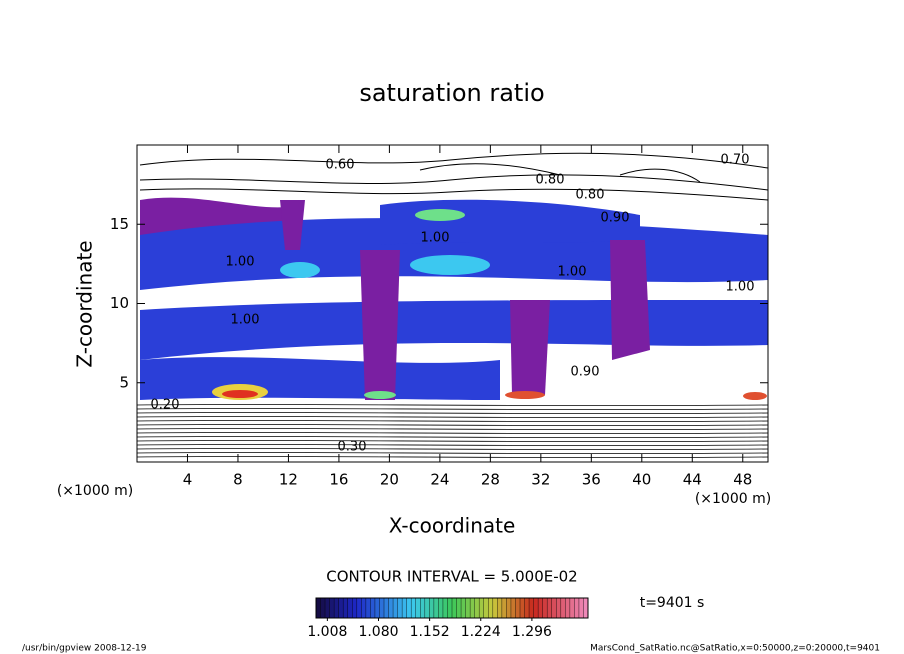 This screenshot has height=654, width=904. Describe the element at coordinates (692, 480) in the screenshot. I see `x-tick-label: 44` at that location.